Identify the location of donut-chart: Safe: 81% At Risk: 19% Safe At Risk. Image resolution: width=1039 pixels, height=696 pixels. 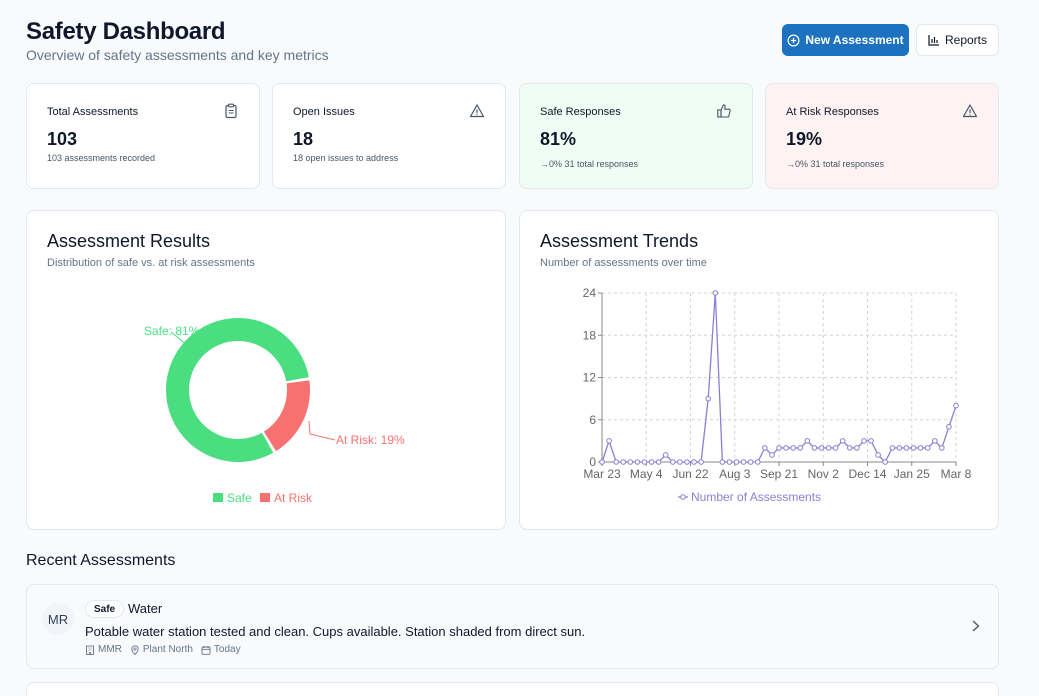
(274, 411).